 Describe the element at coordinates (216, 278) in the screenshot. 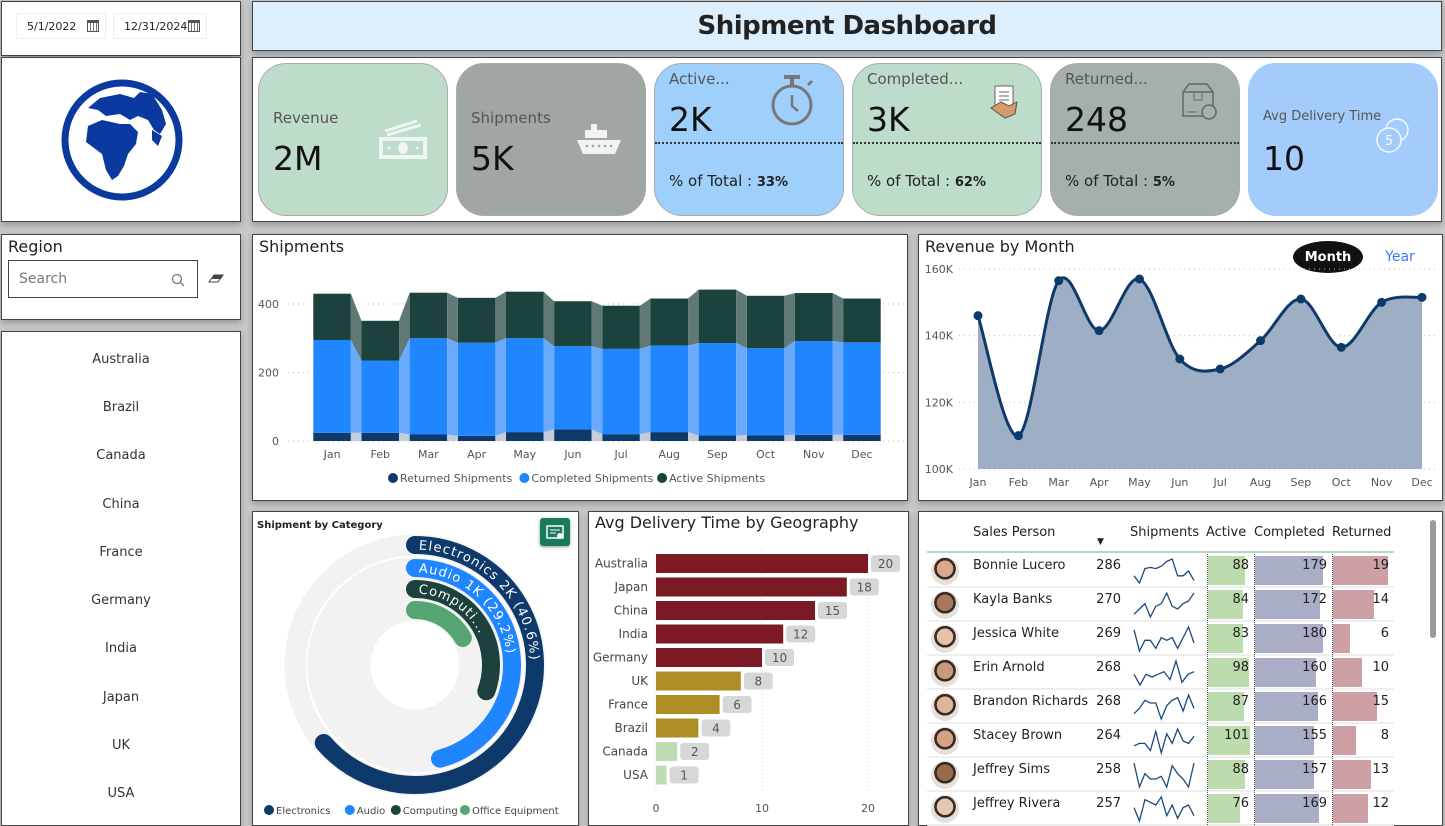

I see `eraser-icon` at that location.